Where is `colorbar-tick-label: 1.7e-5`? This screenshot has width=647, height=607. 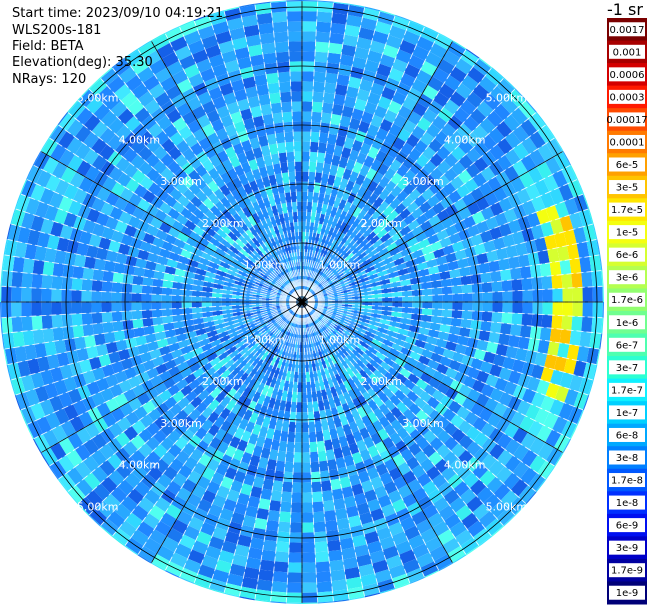
colorbar-tick-label: 1.7e-5 is located at coordinates (627, 210).